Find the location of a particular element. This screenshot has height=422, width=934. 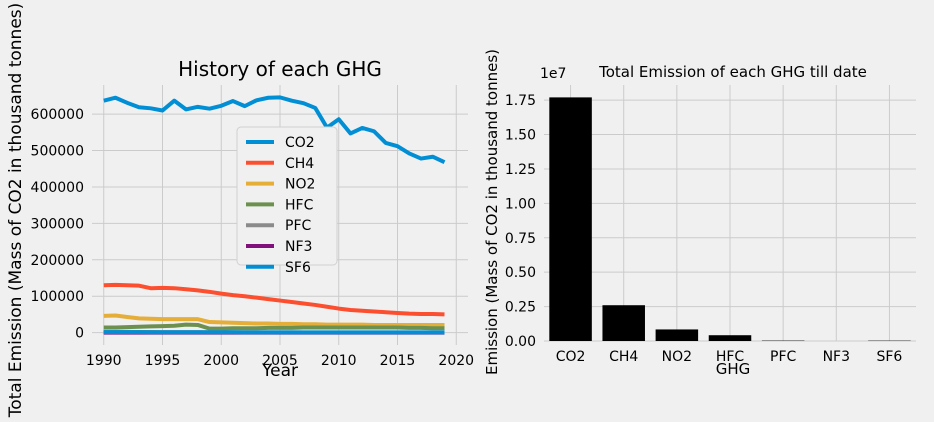

line-chart-x-tick-label: 2000 is located at coordinates (221, 361).